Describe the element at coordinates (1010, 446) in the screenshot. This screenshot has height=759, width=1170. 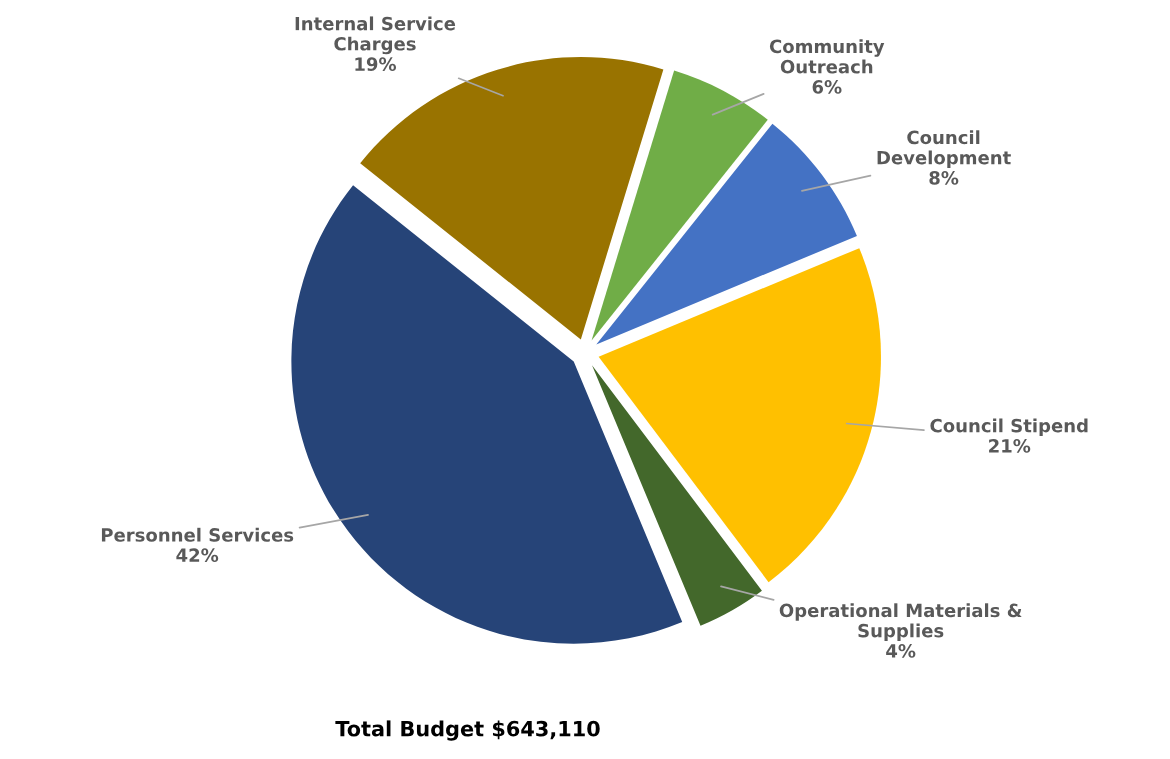
I see `data-label: 21%` at that location.